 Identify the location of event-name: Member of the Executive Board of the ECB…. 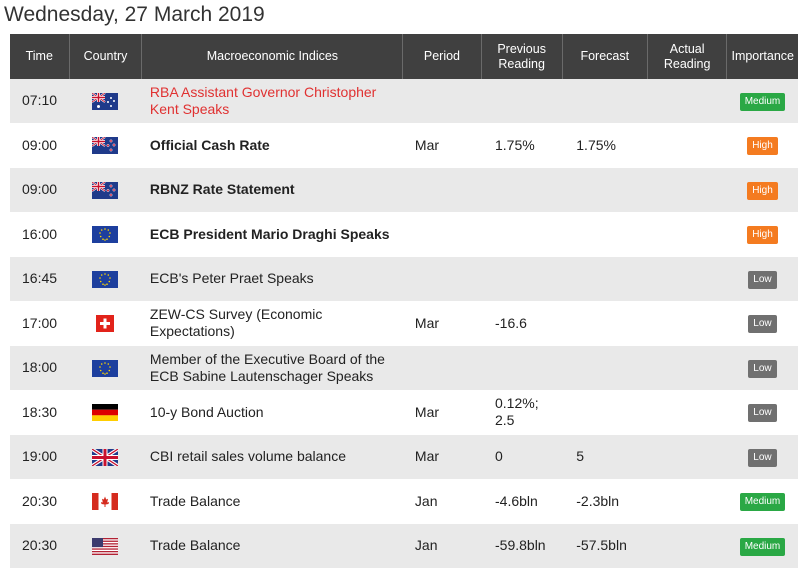
(272, 368).